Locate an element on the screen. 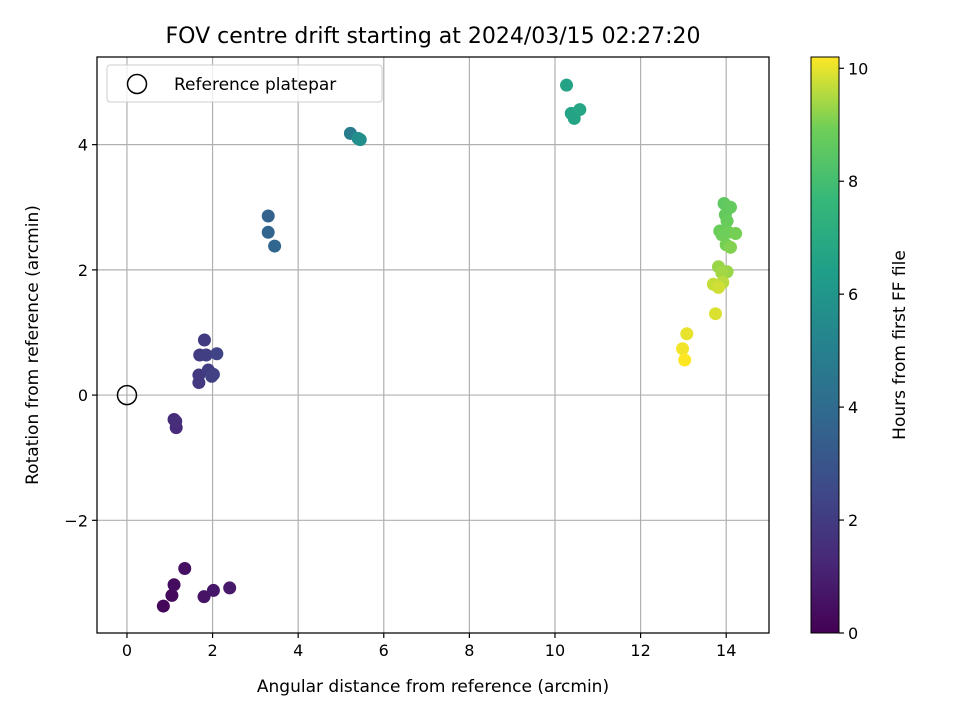  reference-point-marker is located at coordinates (127, 395).